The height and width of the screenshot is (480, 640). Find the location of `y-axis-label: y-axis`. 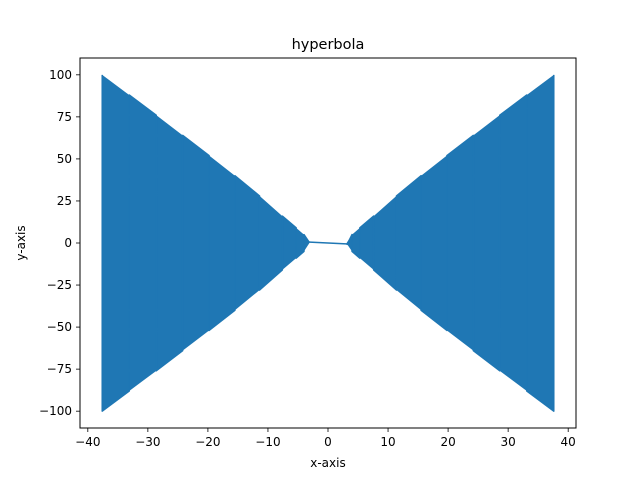

y-axis-label: y-axis is located at coordinates (21, 242).